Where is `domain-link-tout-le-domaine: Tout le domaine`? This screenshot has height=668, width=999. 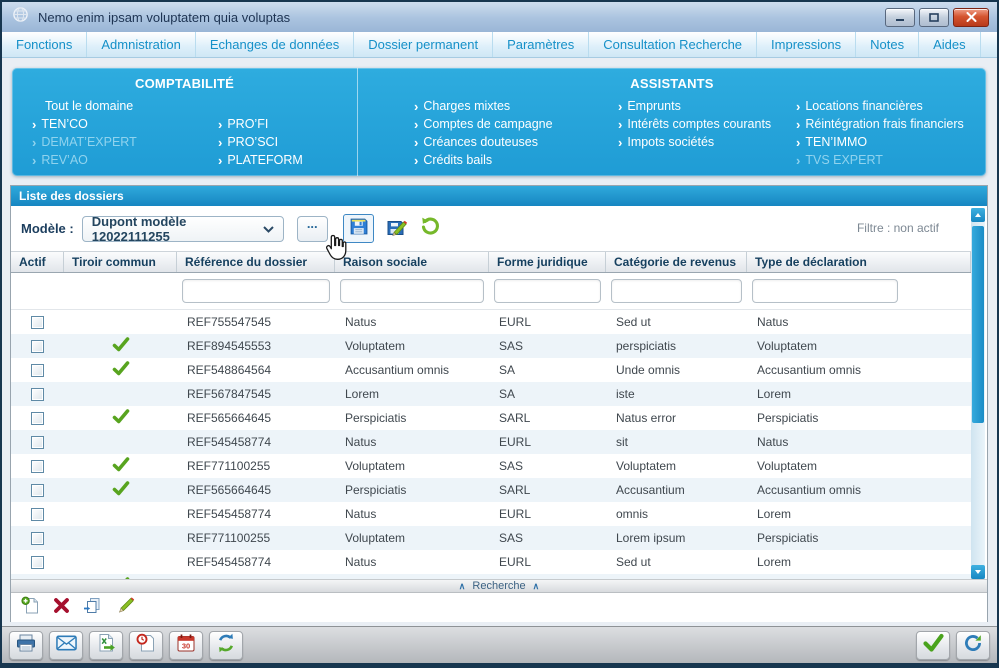
domain-link-tout-le-domaine: Tout le domaine is located at coordinates (125, 106).